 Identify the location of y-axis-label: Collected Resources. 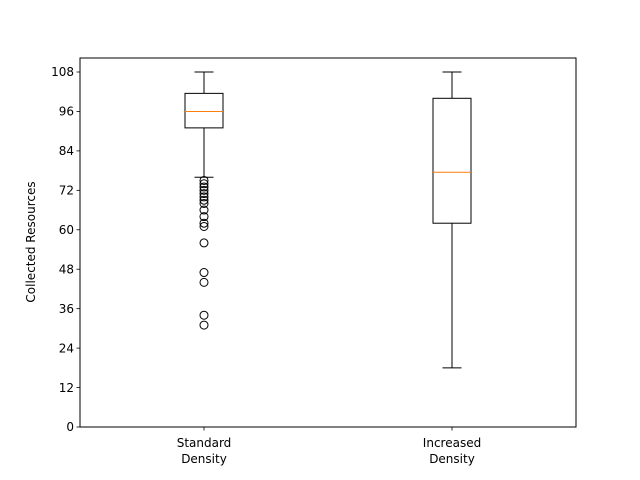
(31, 241).